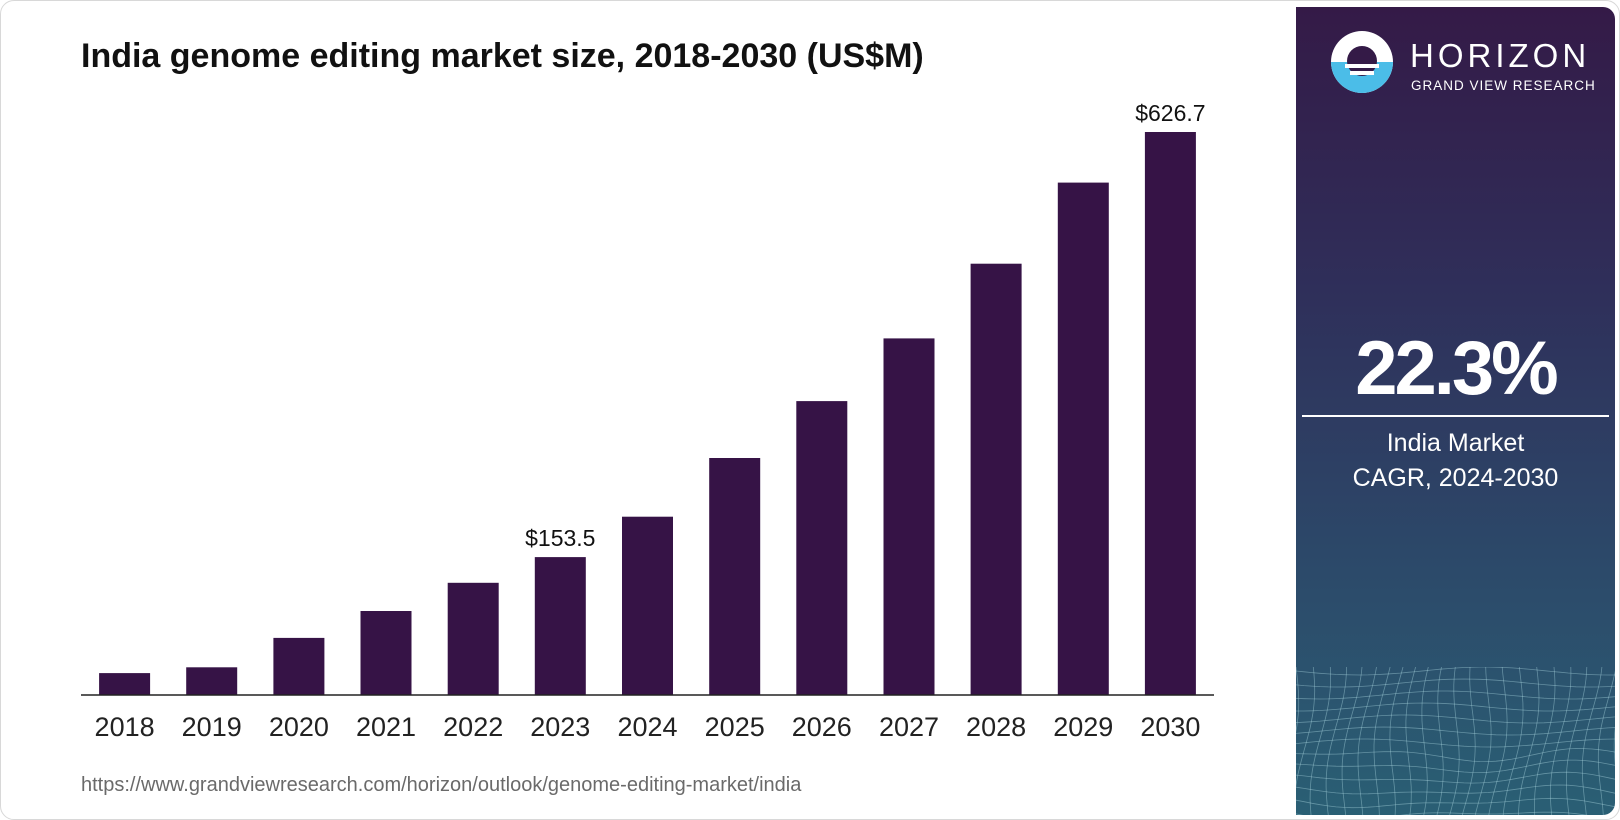 This screenshot has height=820, width=1620. What do you see at coordinates (1457, 368) in the screenshot?
I see `cagr-value: 22.3%` at bounding box center [1457, 368].